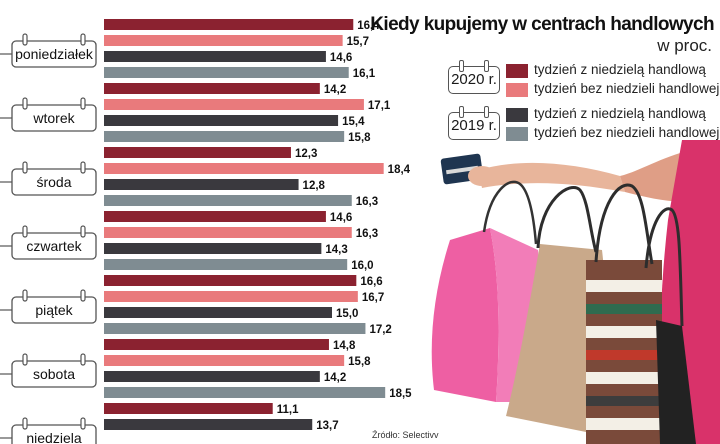 The width and height of the screenshot is (720, 444). I want to click on value-label: 18,4, so click(399, 170).